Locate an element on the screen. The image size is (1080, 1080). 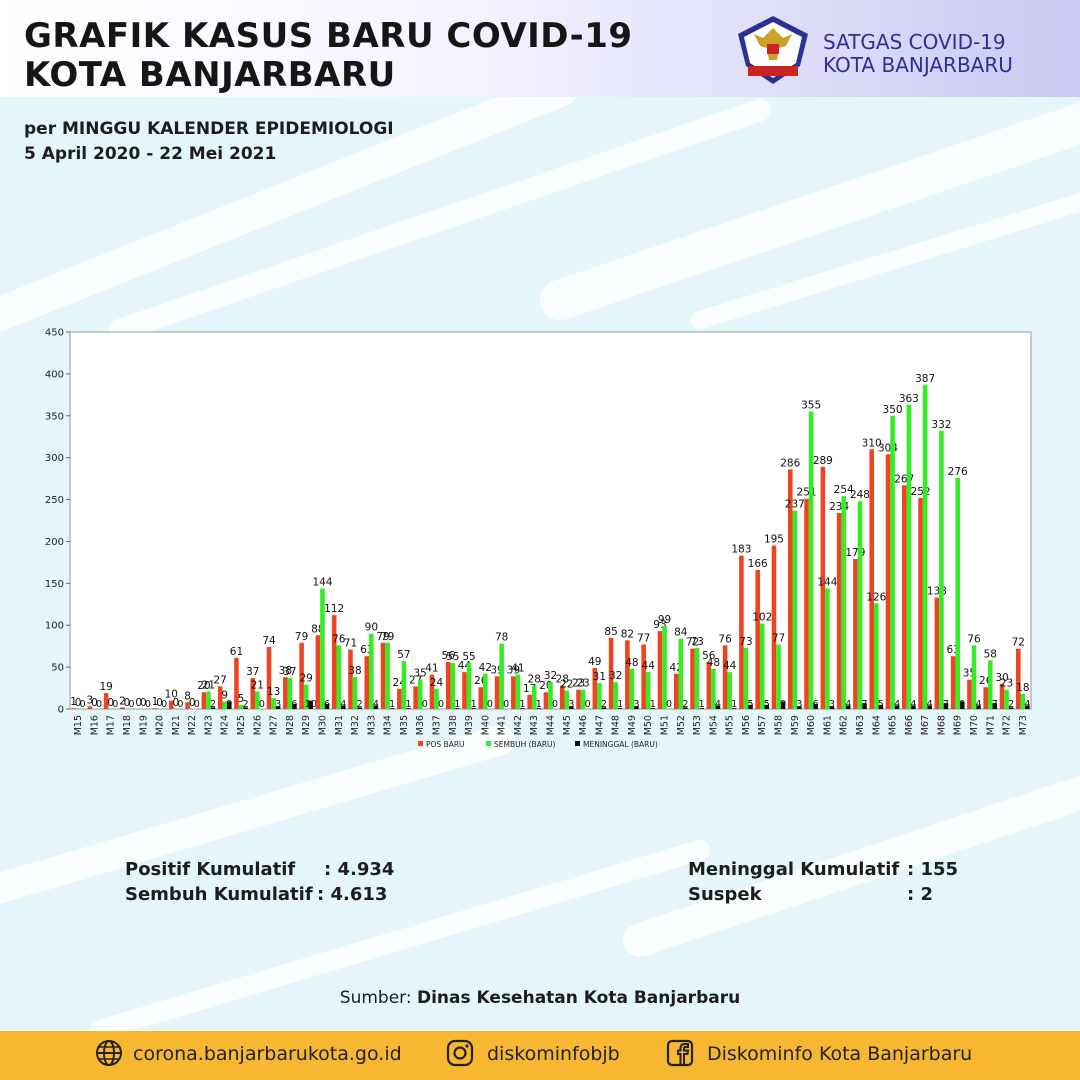
satgas-garuda-logo is located at coordinates (773, 50).